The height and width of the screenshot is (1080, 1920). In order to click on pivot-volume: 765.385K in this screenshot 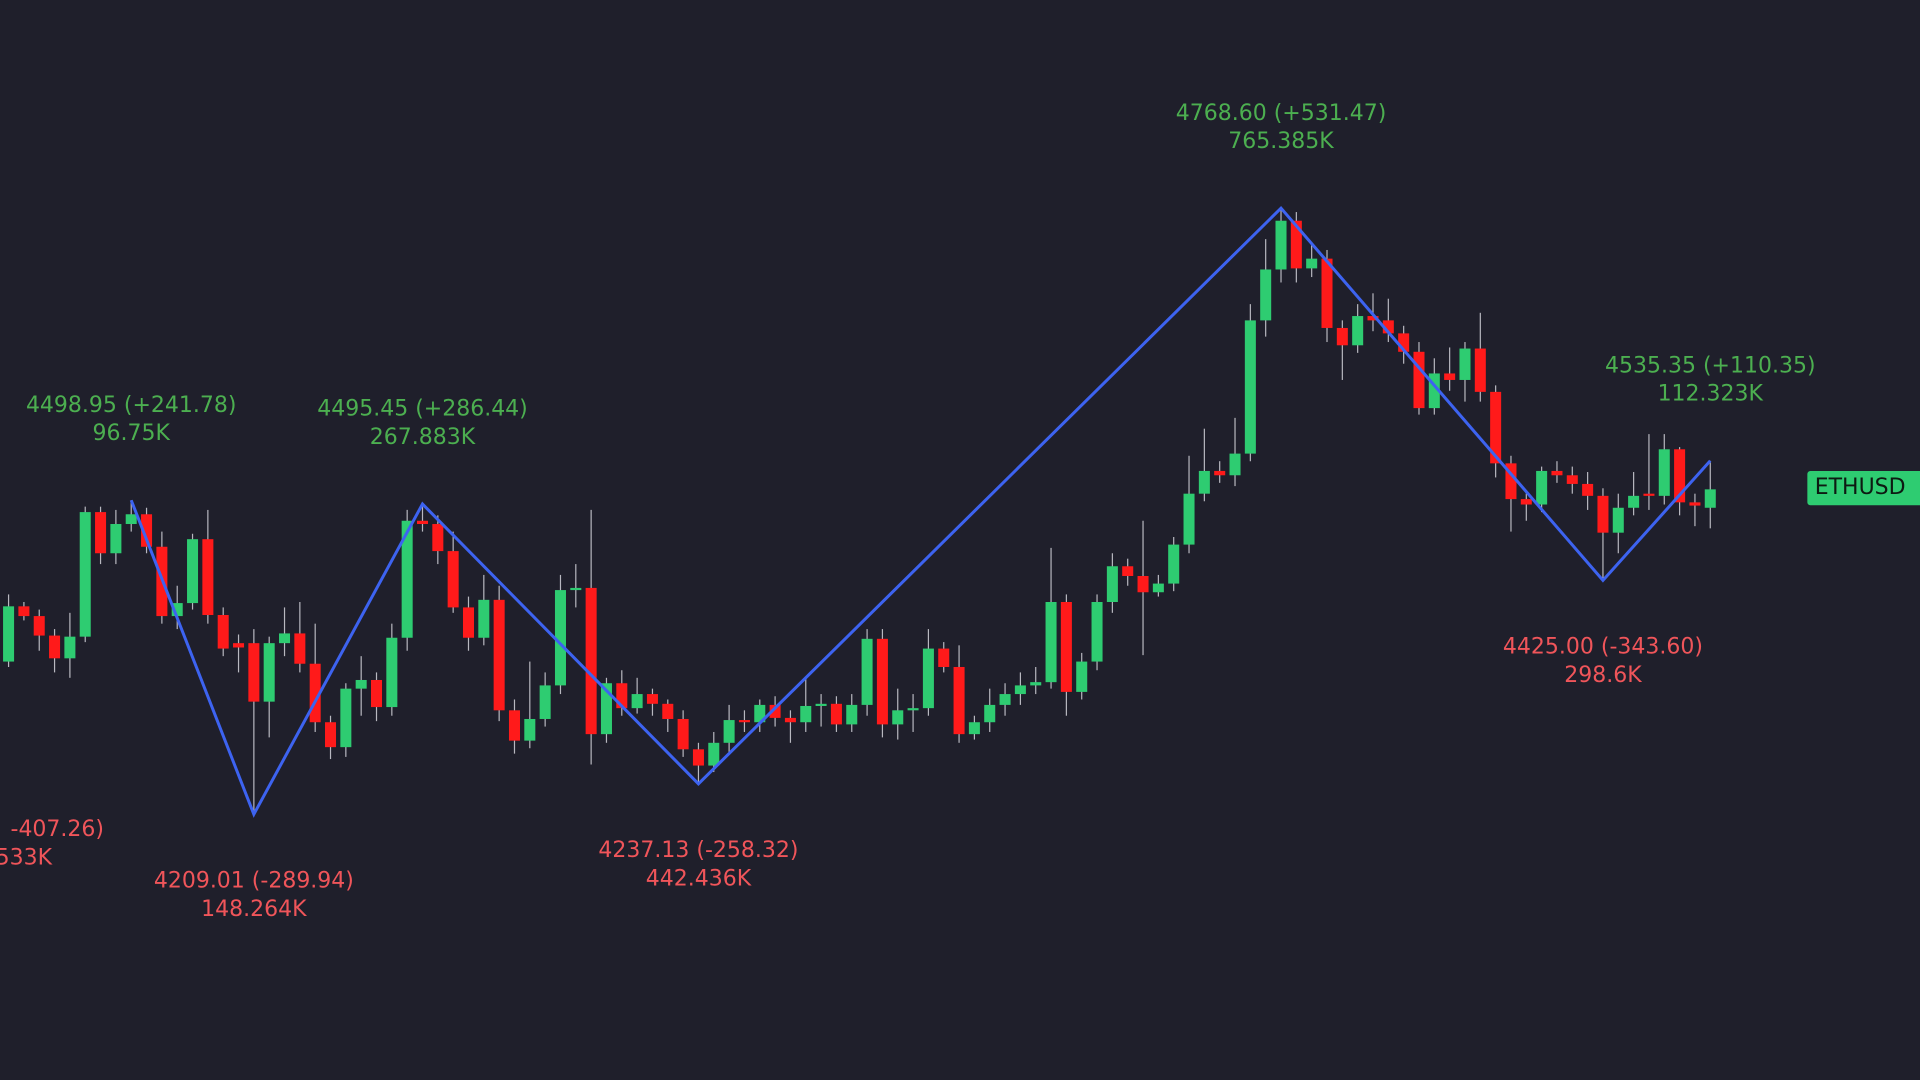, I will do `click(1281, 141)`.